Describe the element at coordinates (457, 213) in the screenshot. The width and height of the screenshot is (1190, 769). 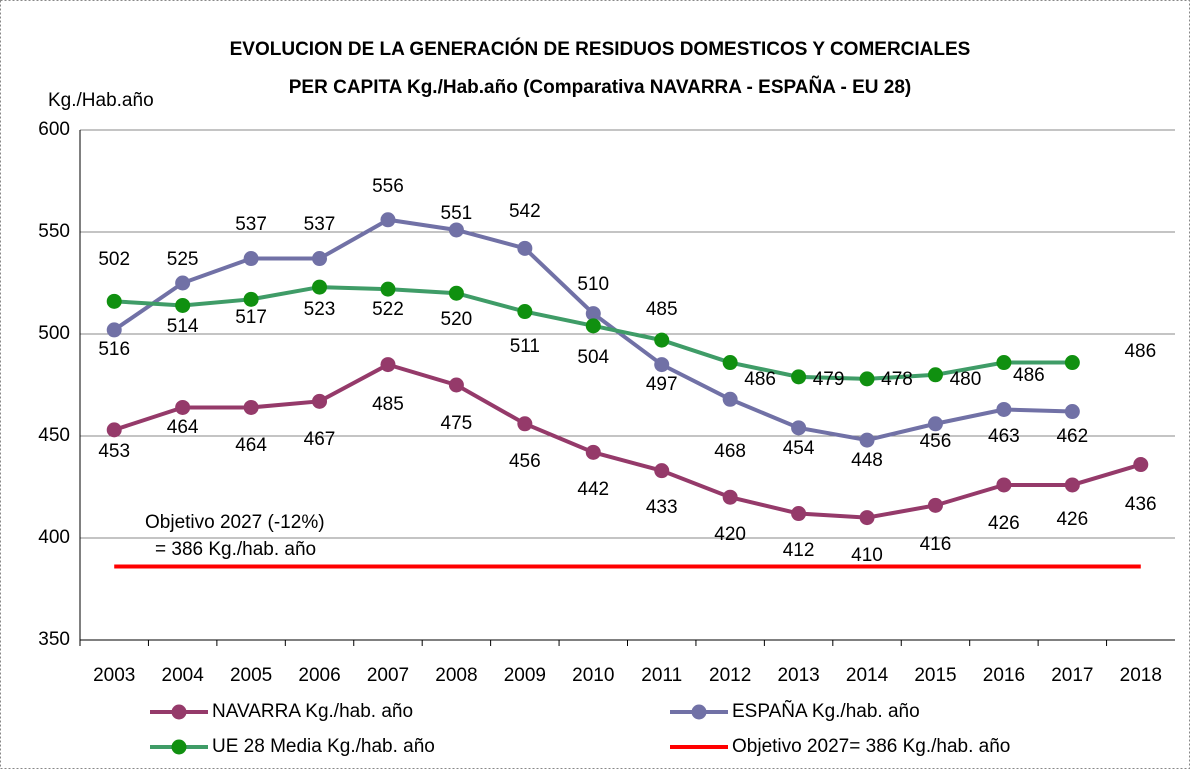
I see `data-label: 551` at that location.